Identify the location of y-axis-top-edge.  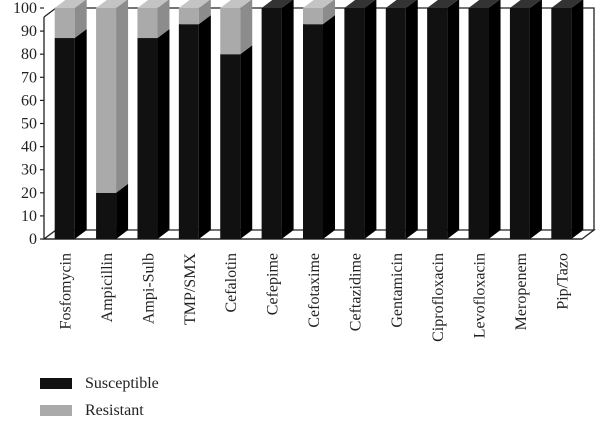
(50, 12).